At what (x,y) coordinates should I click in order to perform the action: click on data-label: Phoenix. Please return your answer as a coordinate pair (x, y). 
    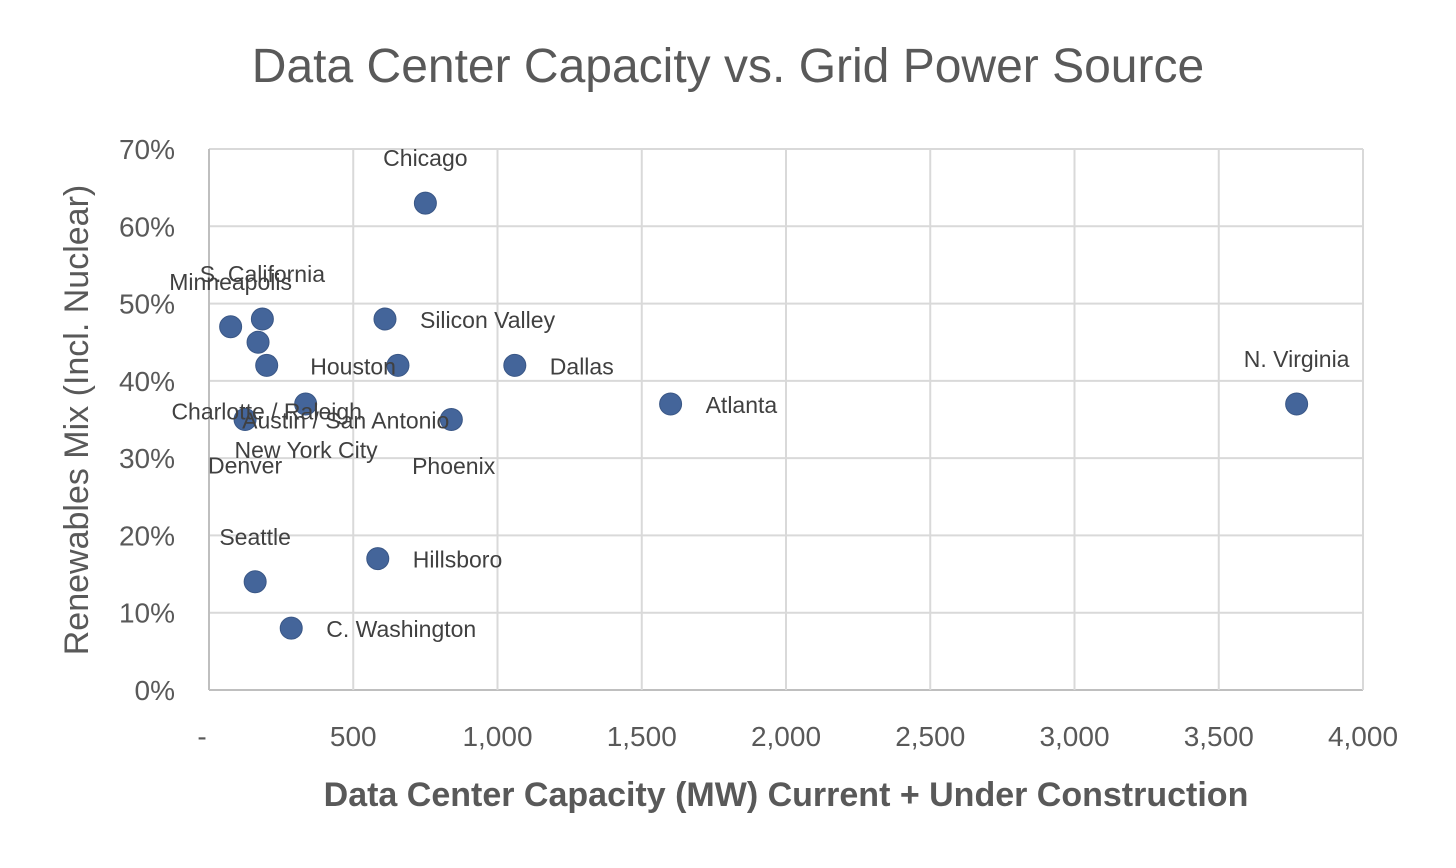
    Looking at the image, I should click on (454, 466).